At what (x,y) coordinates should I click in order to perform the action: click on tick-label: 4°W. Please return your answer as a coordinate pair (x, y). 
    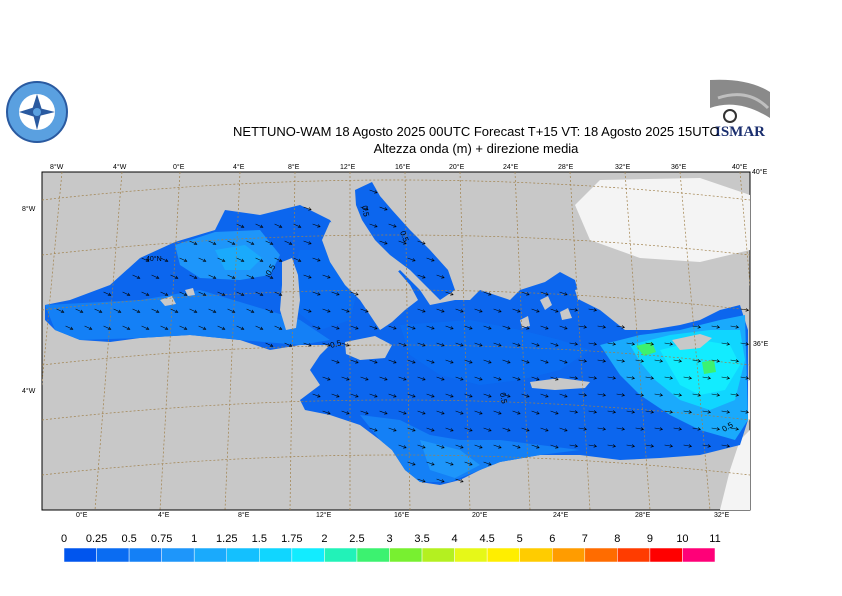
    Looking at the image, I should click on (120, 167).